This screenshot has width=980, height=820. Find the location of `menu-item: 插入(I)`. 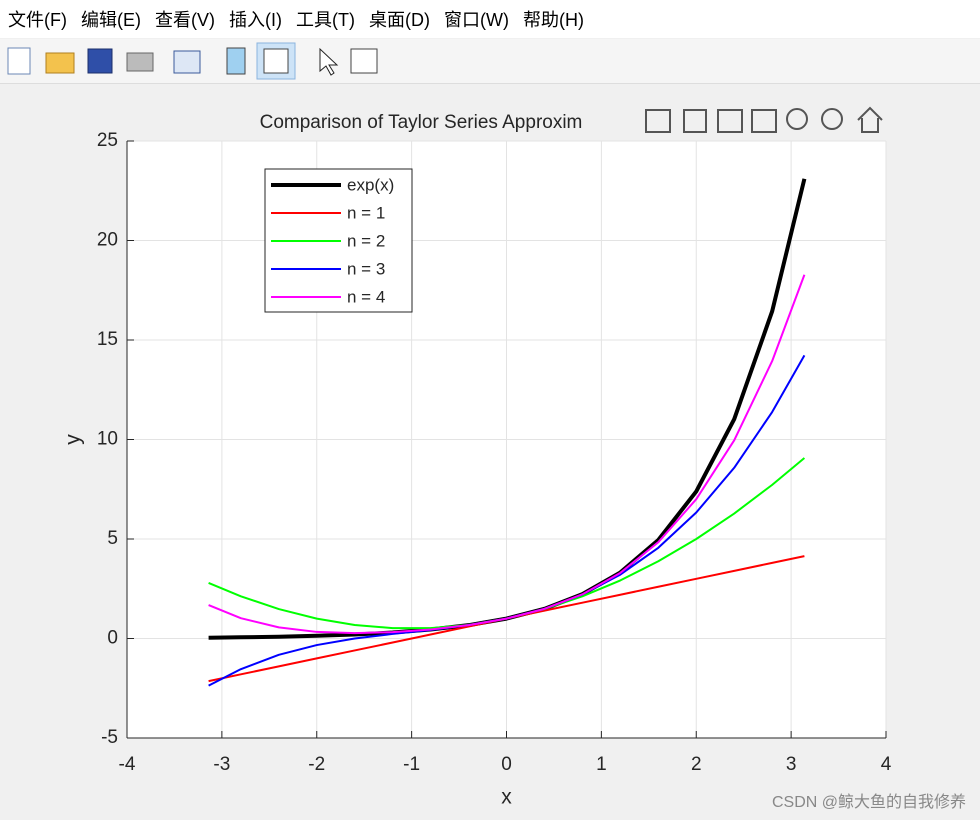

menu-item: 插入(I) is located at coordinates (255, 20).